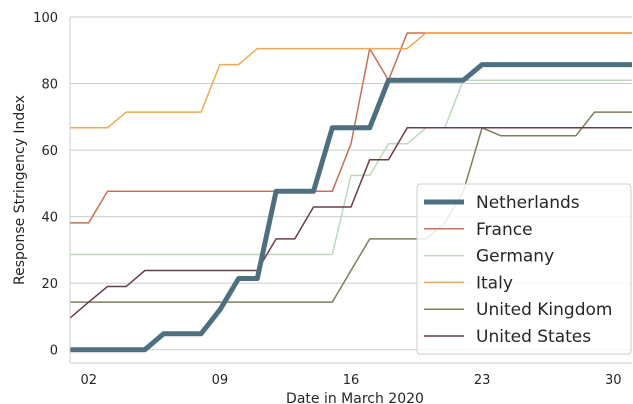 This screenshot has width=633, height=404. What do you see at coordinates (49, 218) in the screenshot?
I see `y-tick-label: 40` at bounding box center [49, 218].